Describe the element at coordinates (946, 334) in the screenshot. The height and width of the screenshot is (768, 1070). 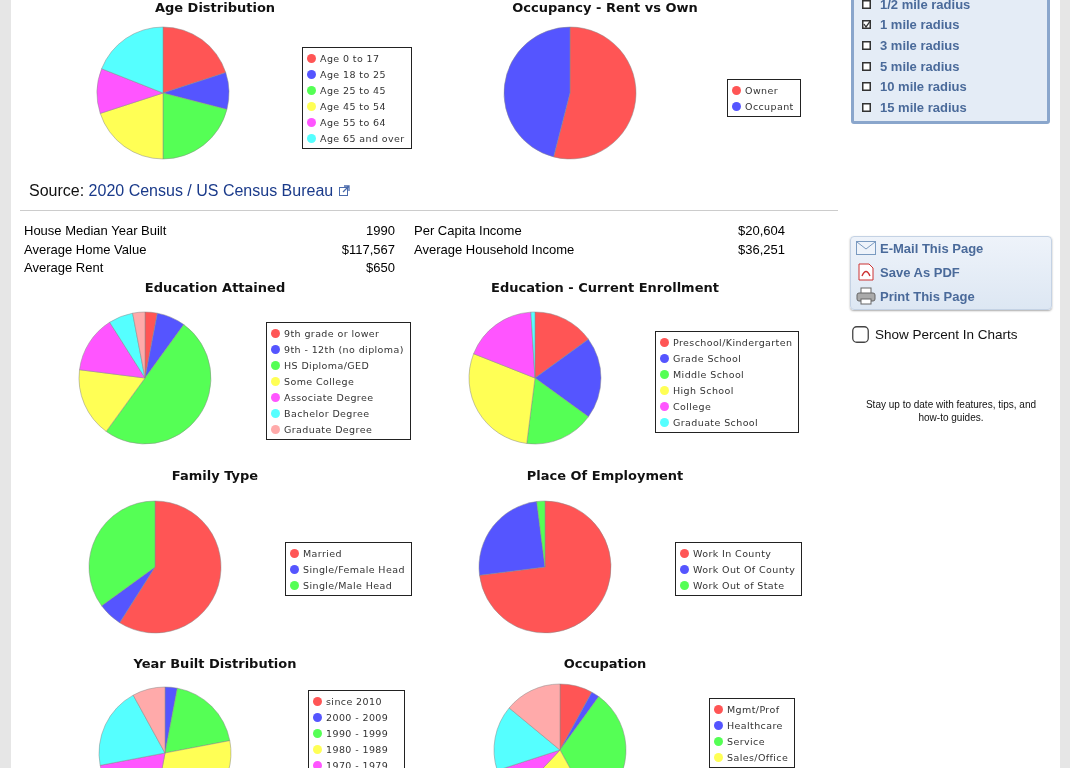
I see `text: Show Percent In Charts` at that location.